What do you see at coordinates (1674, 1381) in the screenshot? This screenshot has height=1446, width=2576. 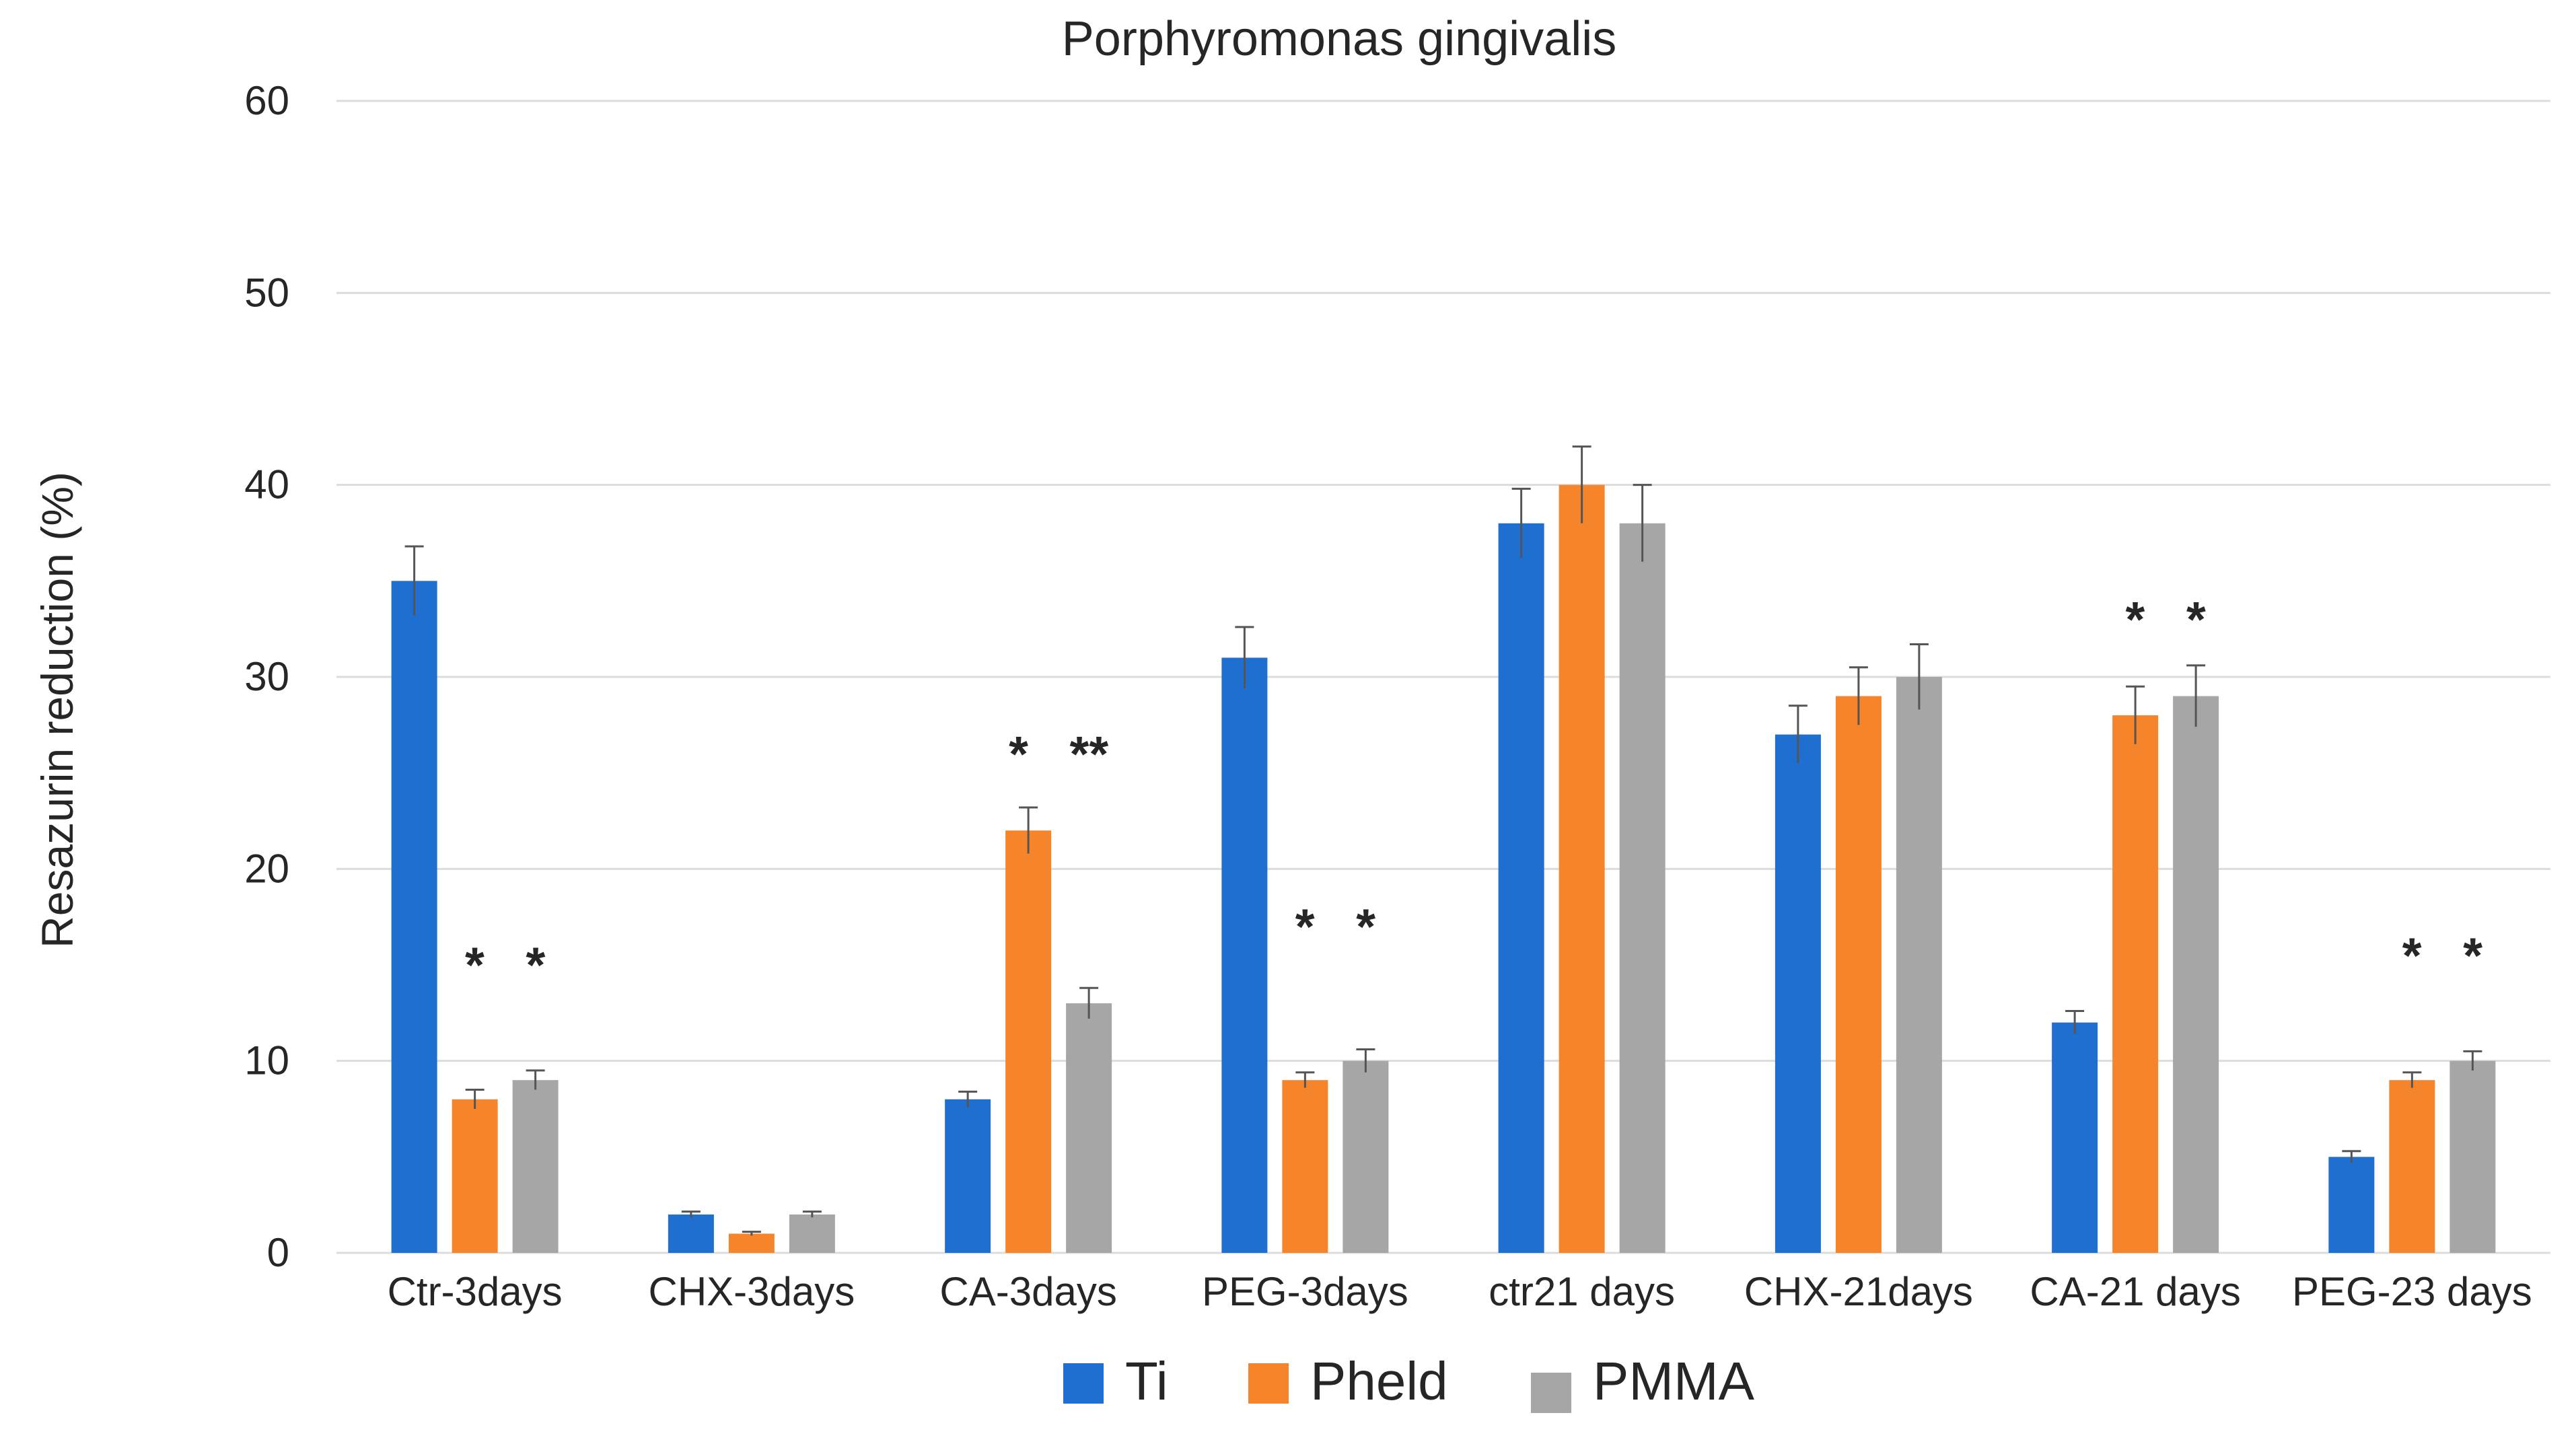 I see `legend-label: PMMA` at bounding box center [1674, 1381].